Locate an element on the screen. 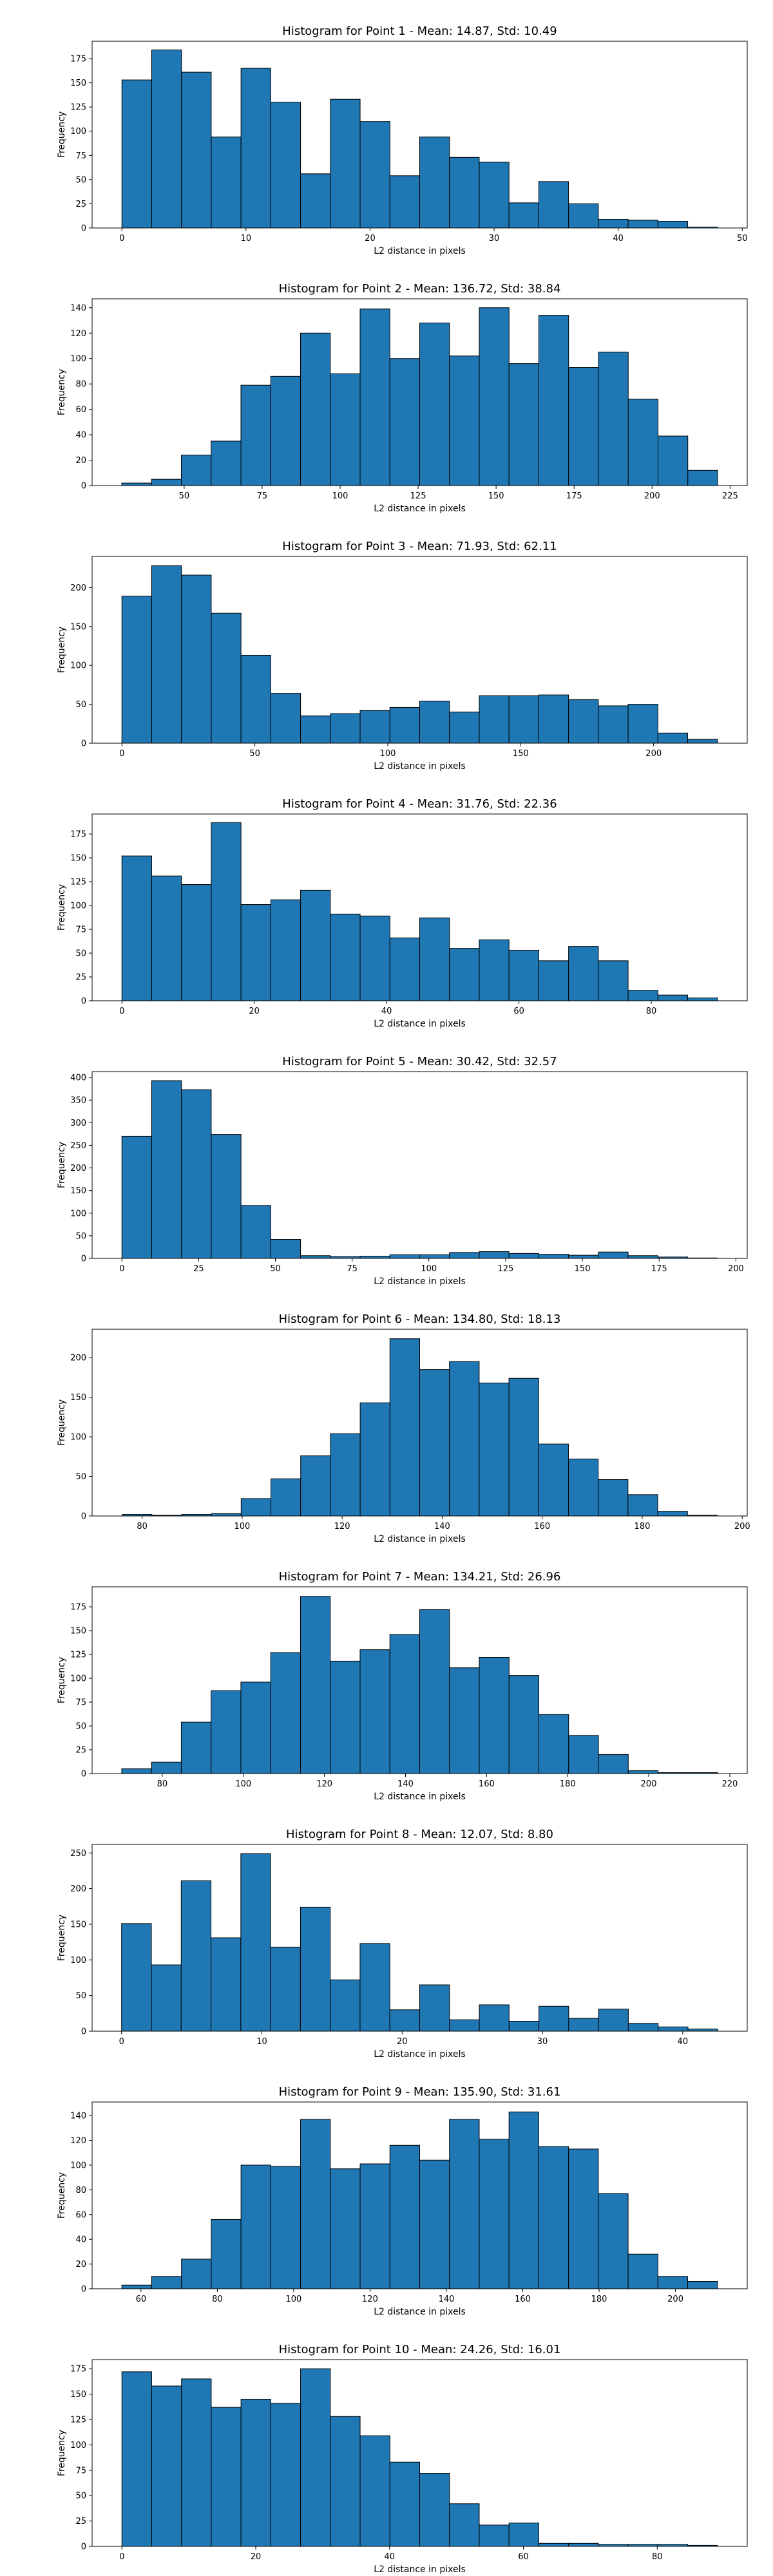 This screenshot has height=2576, width=773. x-tick-label: 160 is located at coordinates (523, 2299).